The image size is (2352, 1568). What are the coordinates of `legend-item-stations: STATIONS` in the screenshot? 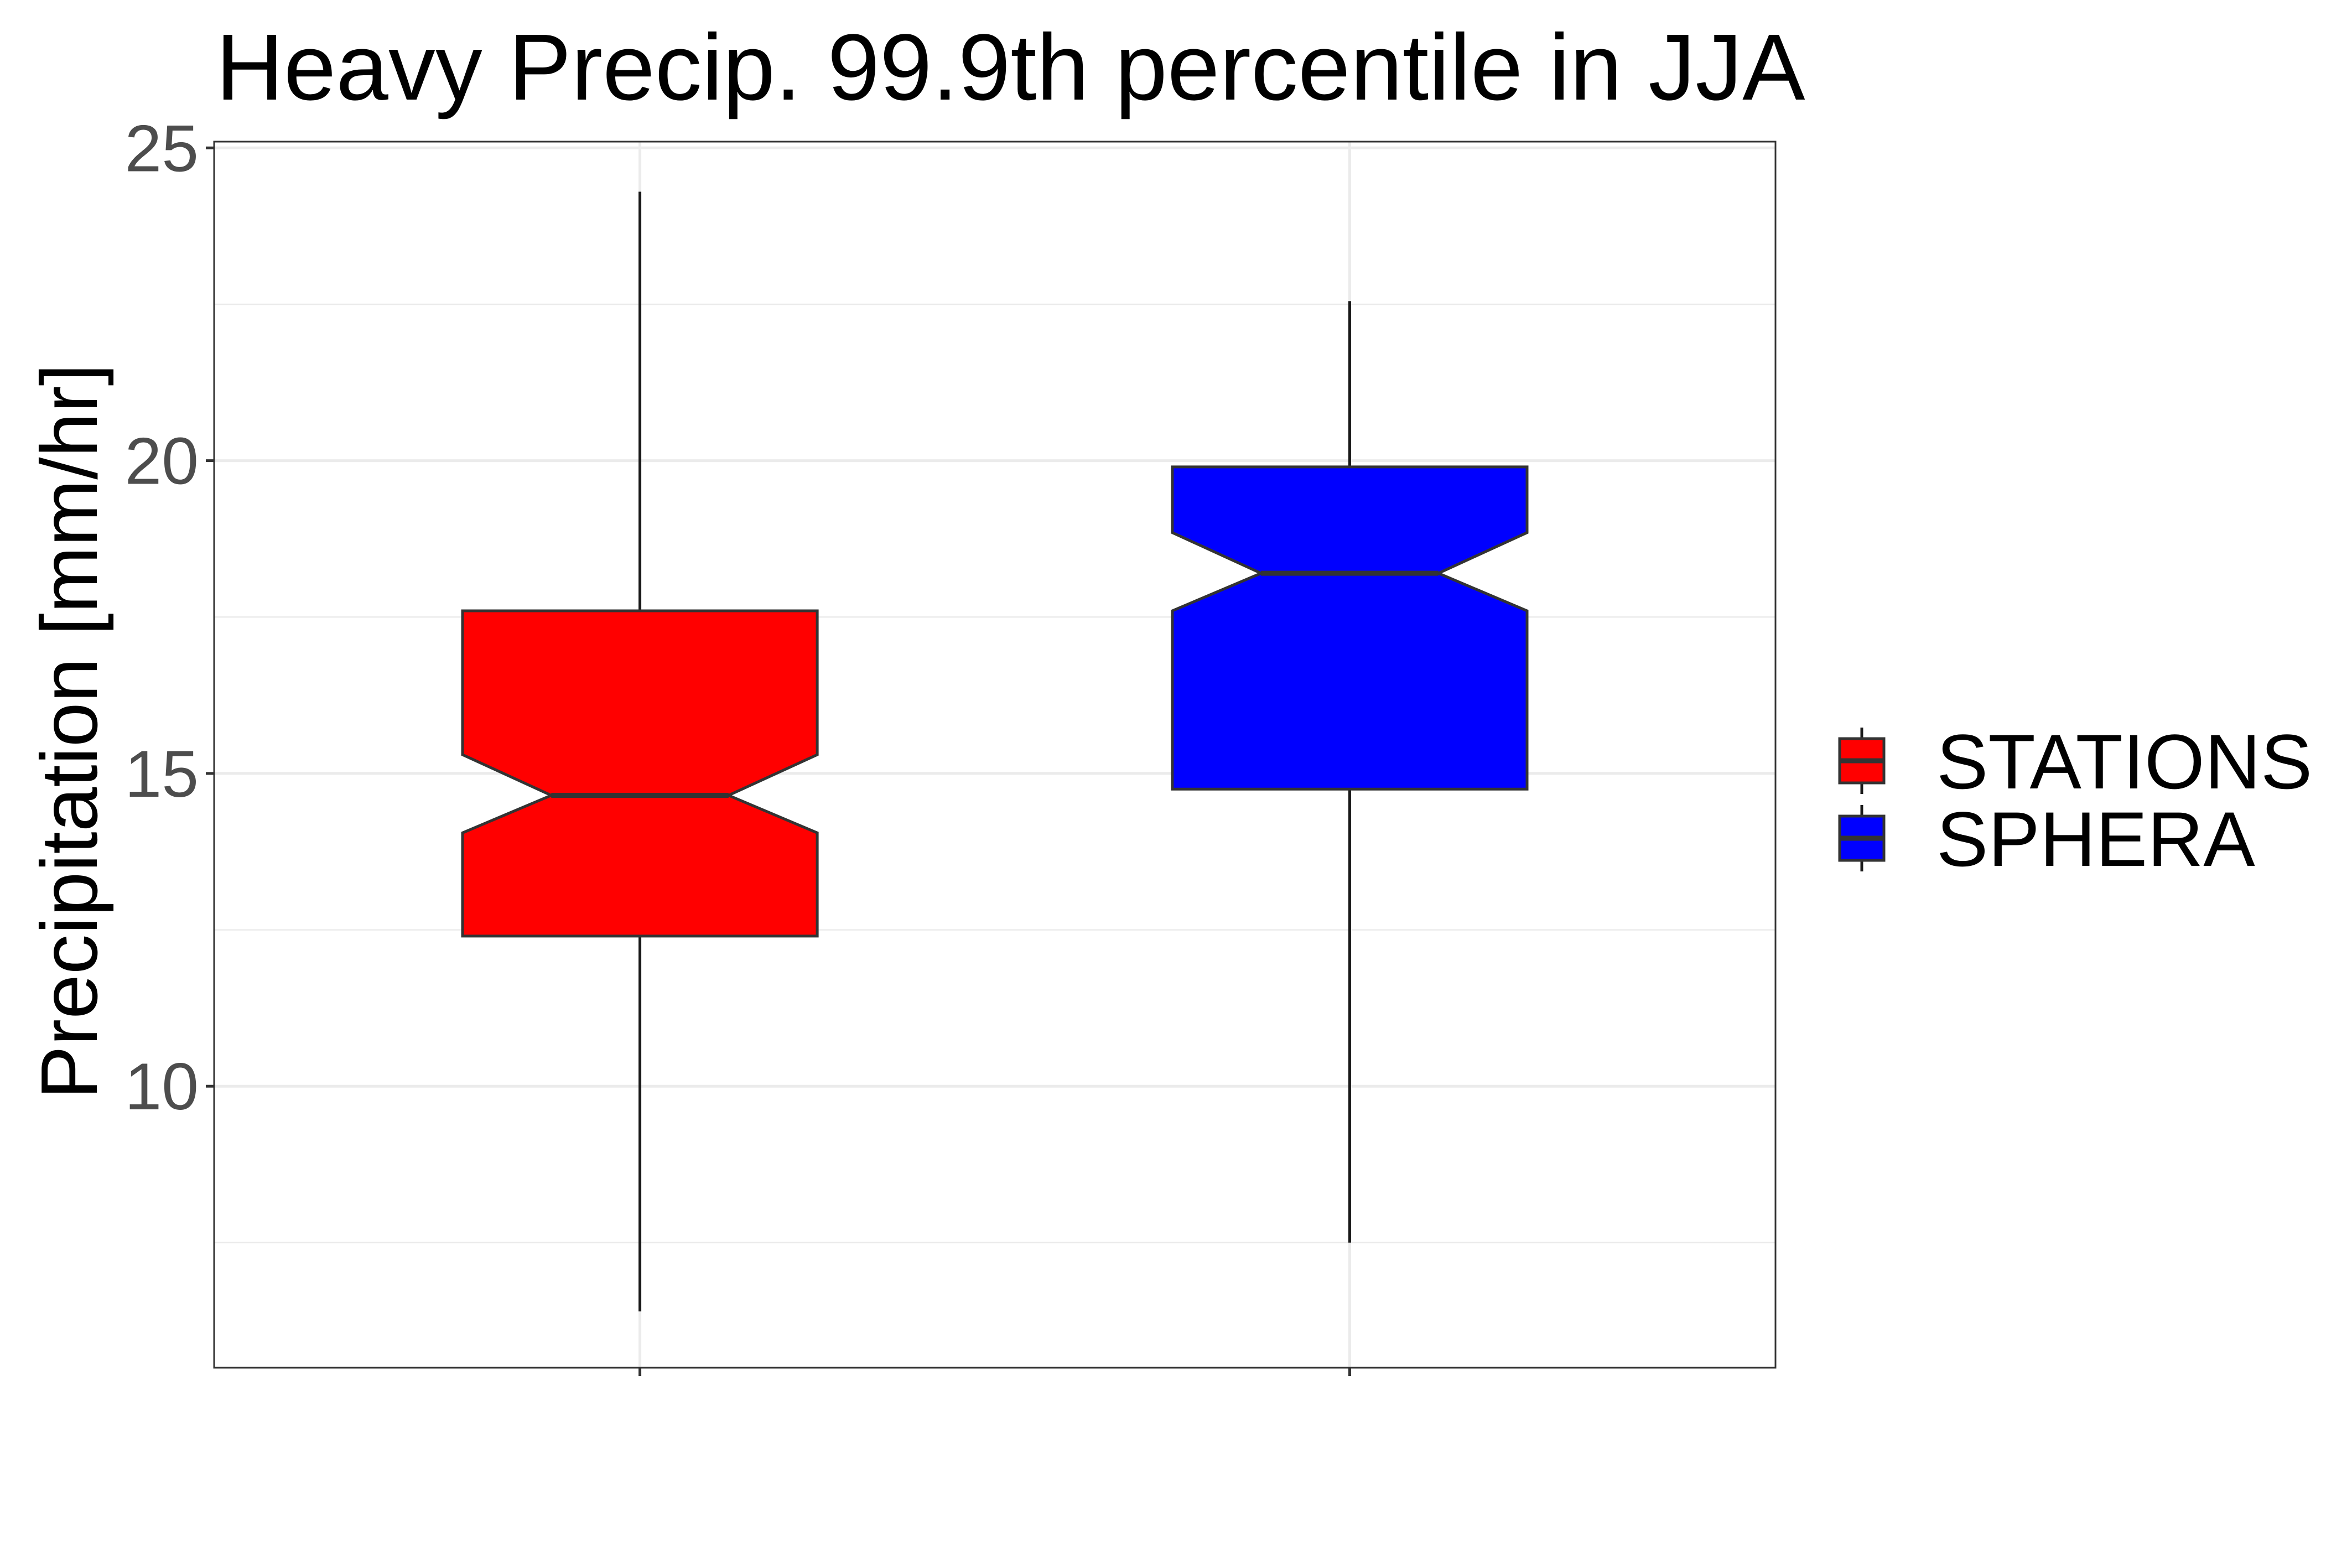 It's located at (2075, 762).